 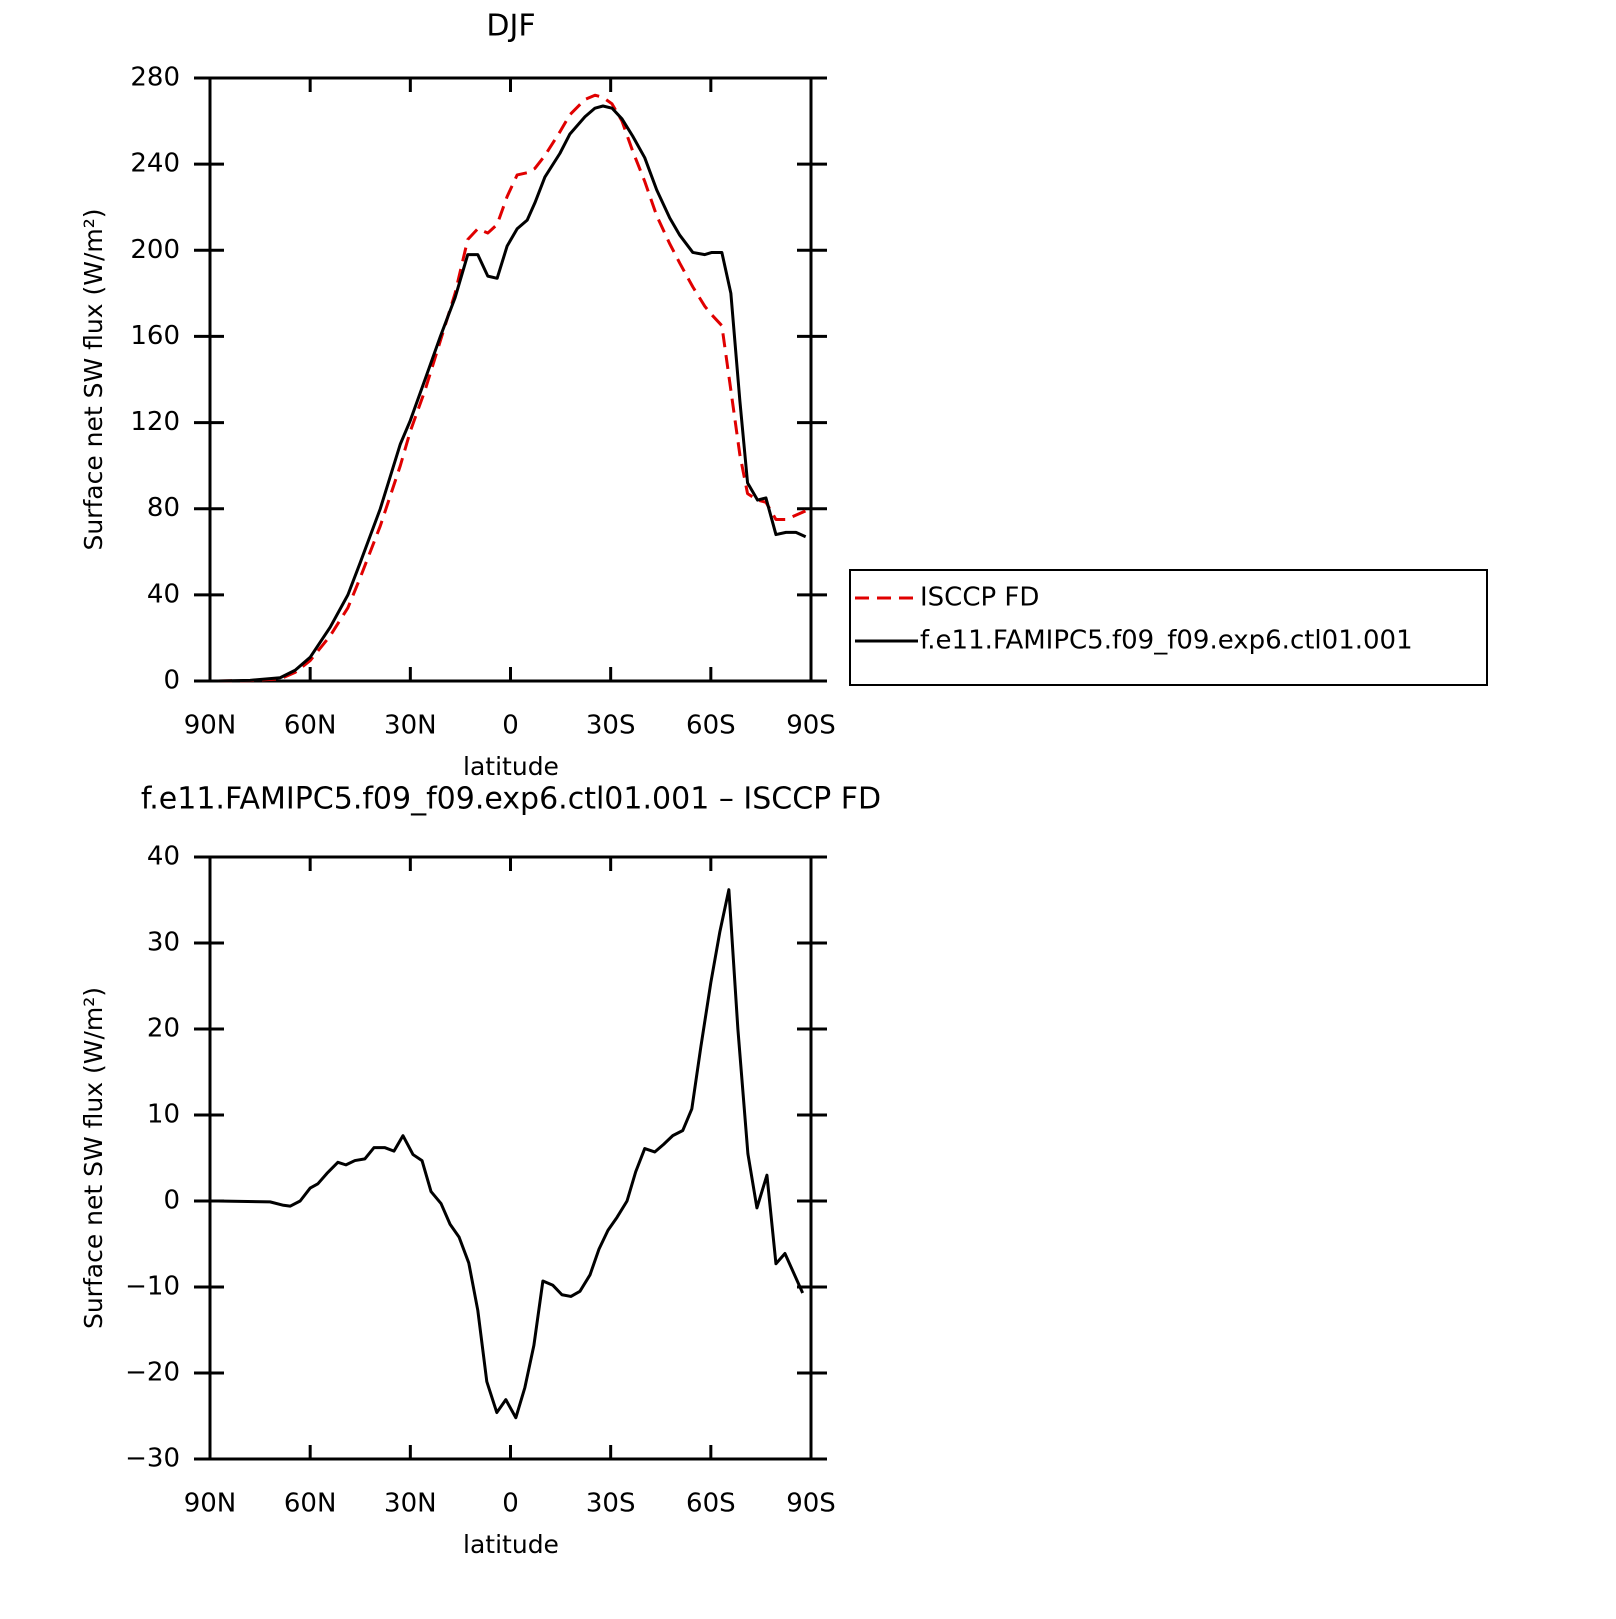 I want to click on legend-label: ISCCP FD, so click(x=979, y=598).